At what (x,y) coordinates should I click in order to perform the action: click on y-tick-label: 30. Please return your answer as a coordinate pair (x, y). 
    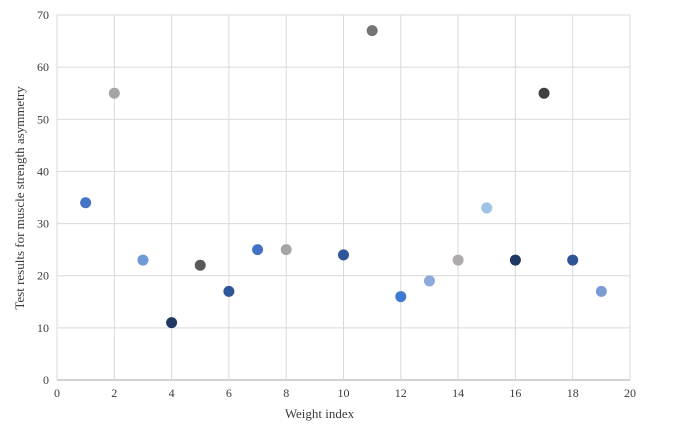
    Looking at the image, I should click on (43, 224).